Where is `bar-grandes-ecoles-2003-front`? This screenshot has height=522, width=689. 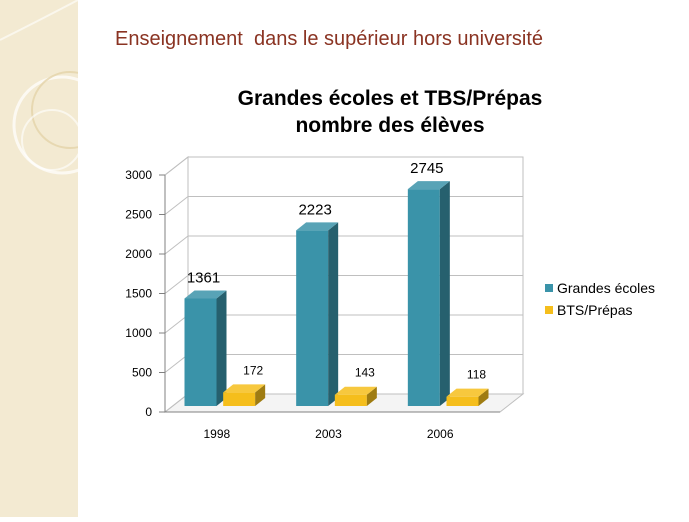 bar-grandes-ecoles-2003-front is located at coordinates (312, 318).